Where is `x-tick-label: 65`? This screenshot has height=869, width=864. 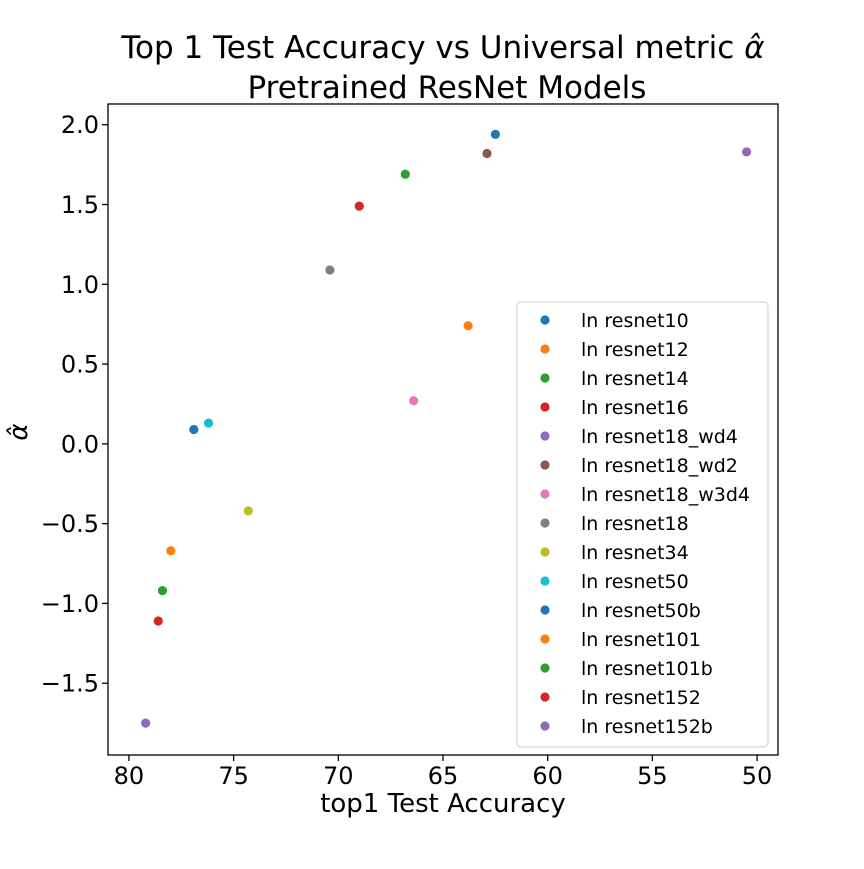 x-tick-label: 65 is located at coordinates (443, 776).